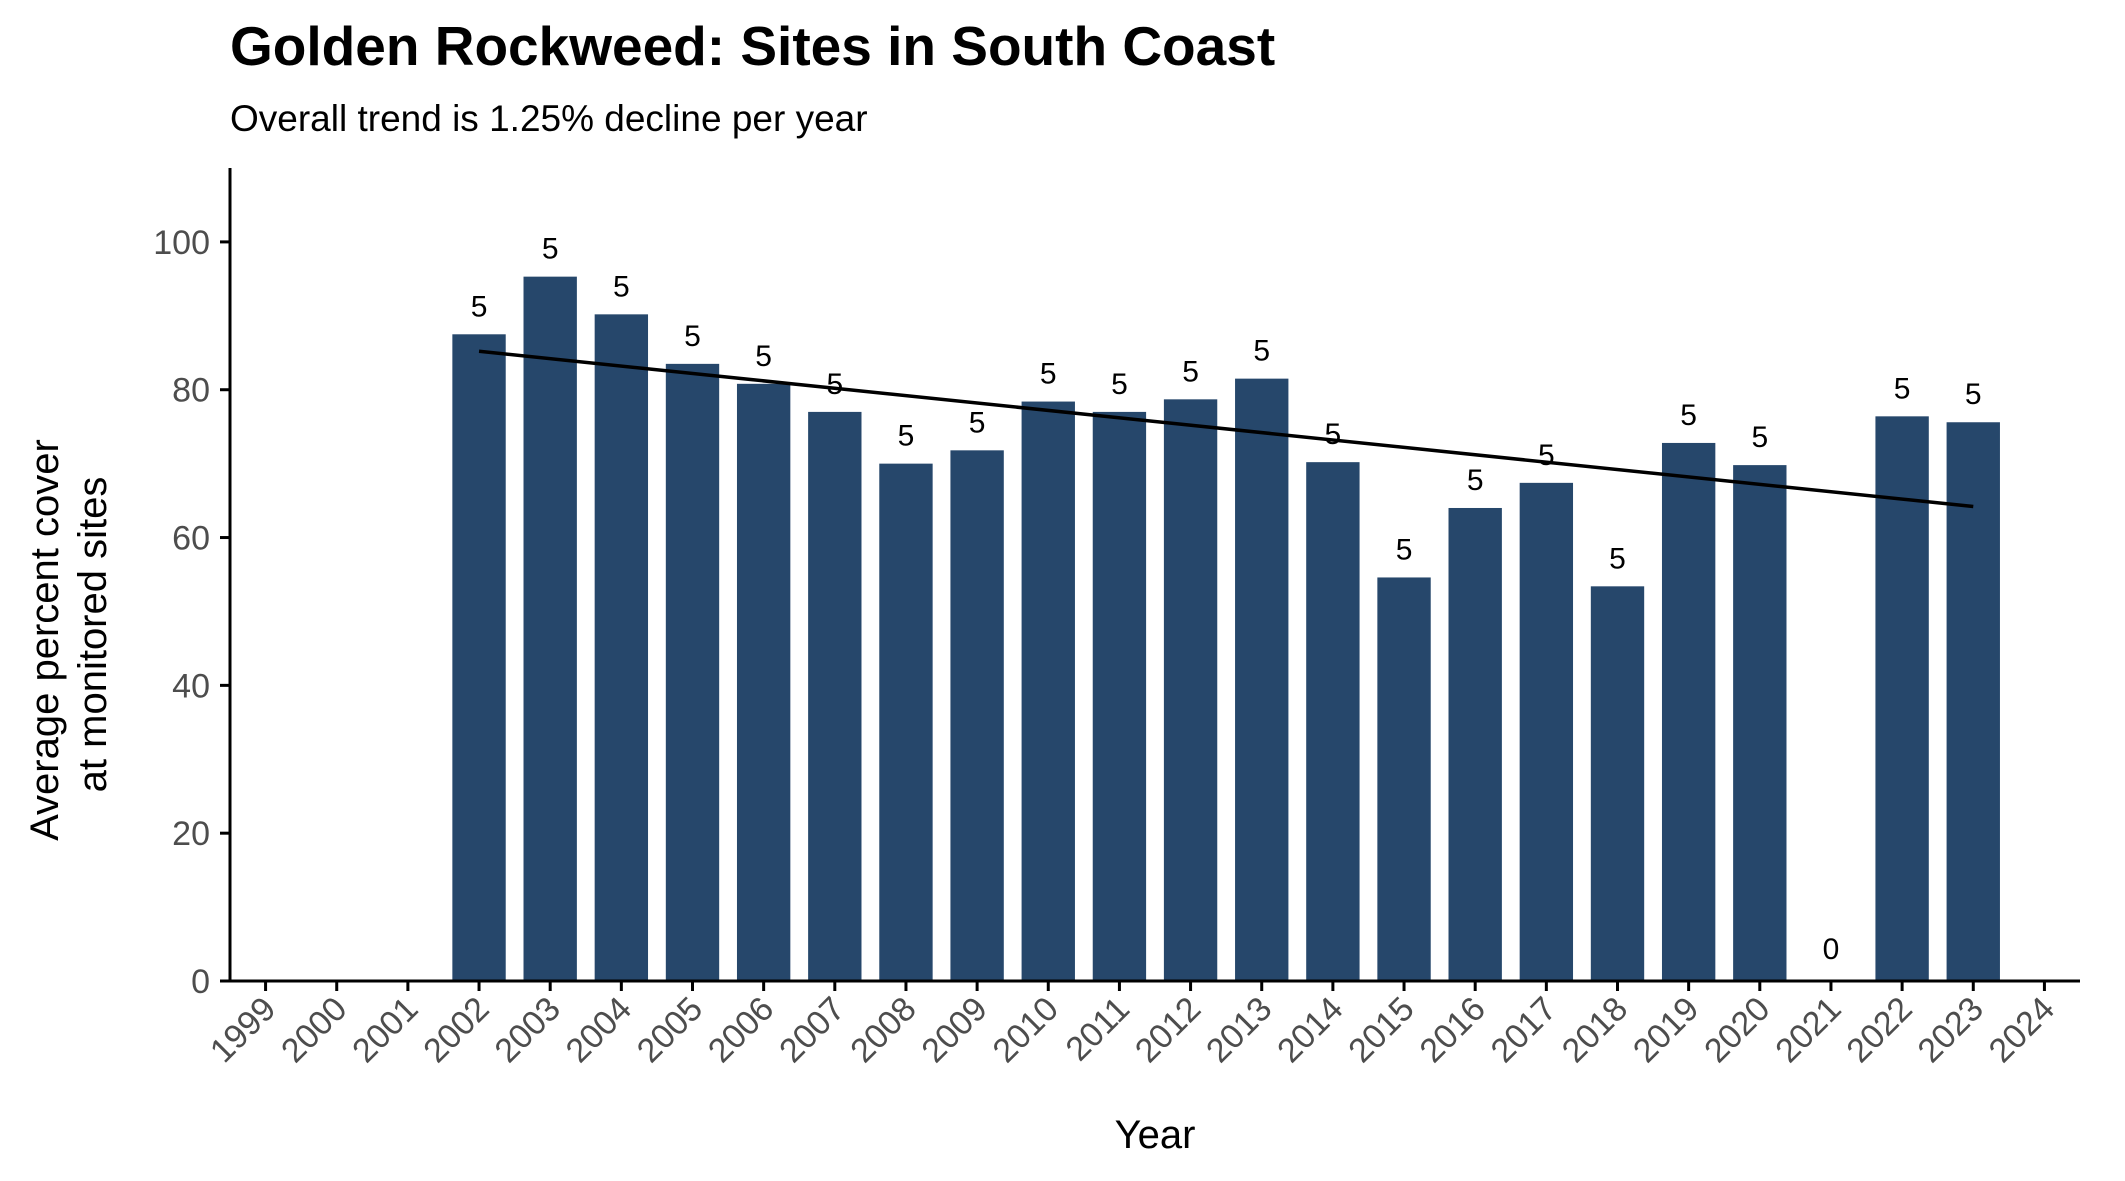  What do you see at coordinates (191, 612) in the screenshot?
I see `y-axis-ticks: 0 20 40 60 80 100` at bounding box center [191, 612].